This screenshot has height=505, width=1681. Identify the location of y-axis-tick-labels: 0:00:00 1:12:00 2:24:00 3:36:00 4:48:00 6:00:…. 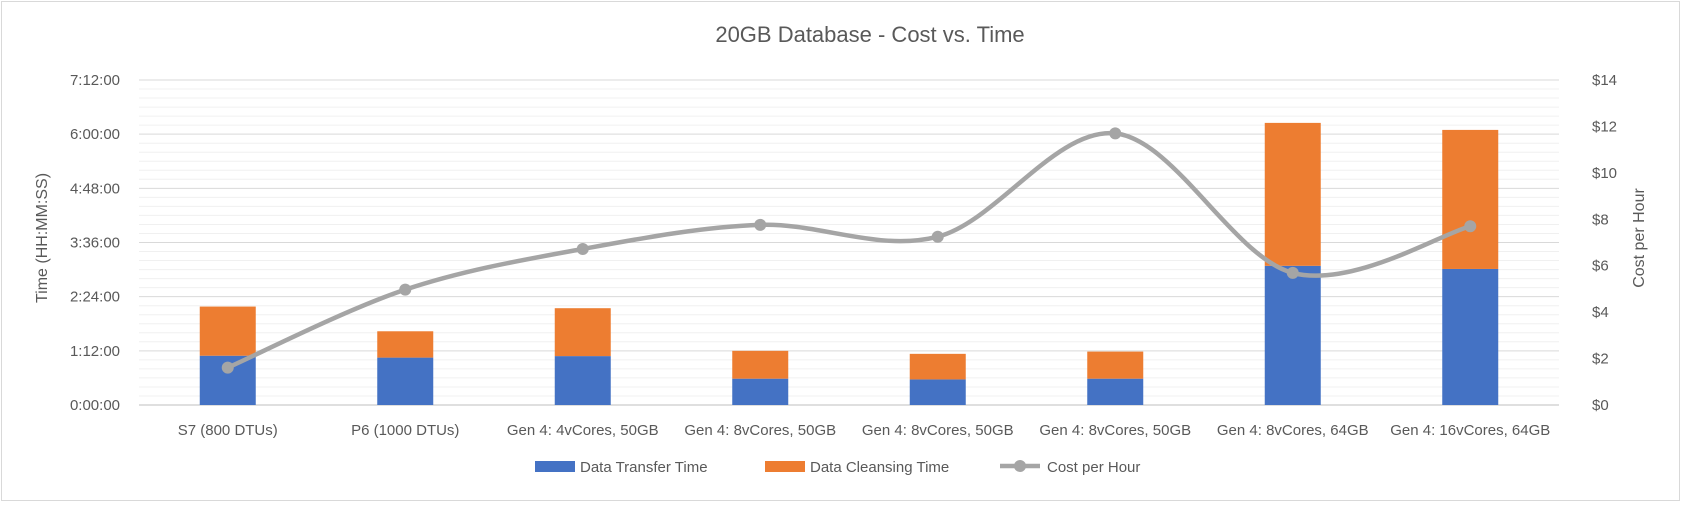
(95, 243).